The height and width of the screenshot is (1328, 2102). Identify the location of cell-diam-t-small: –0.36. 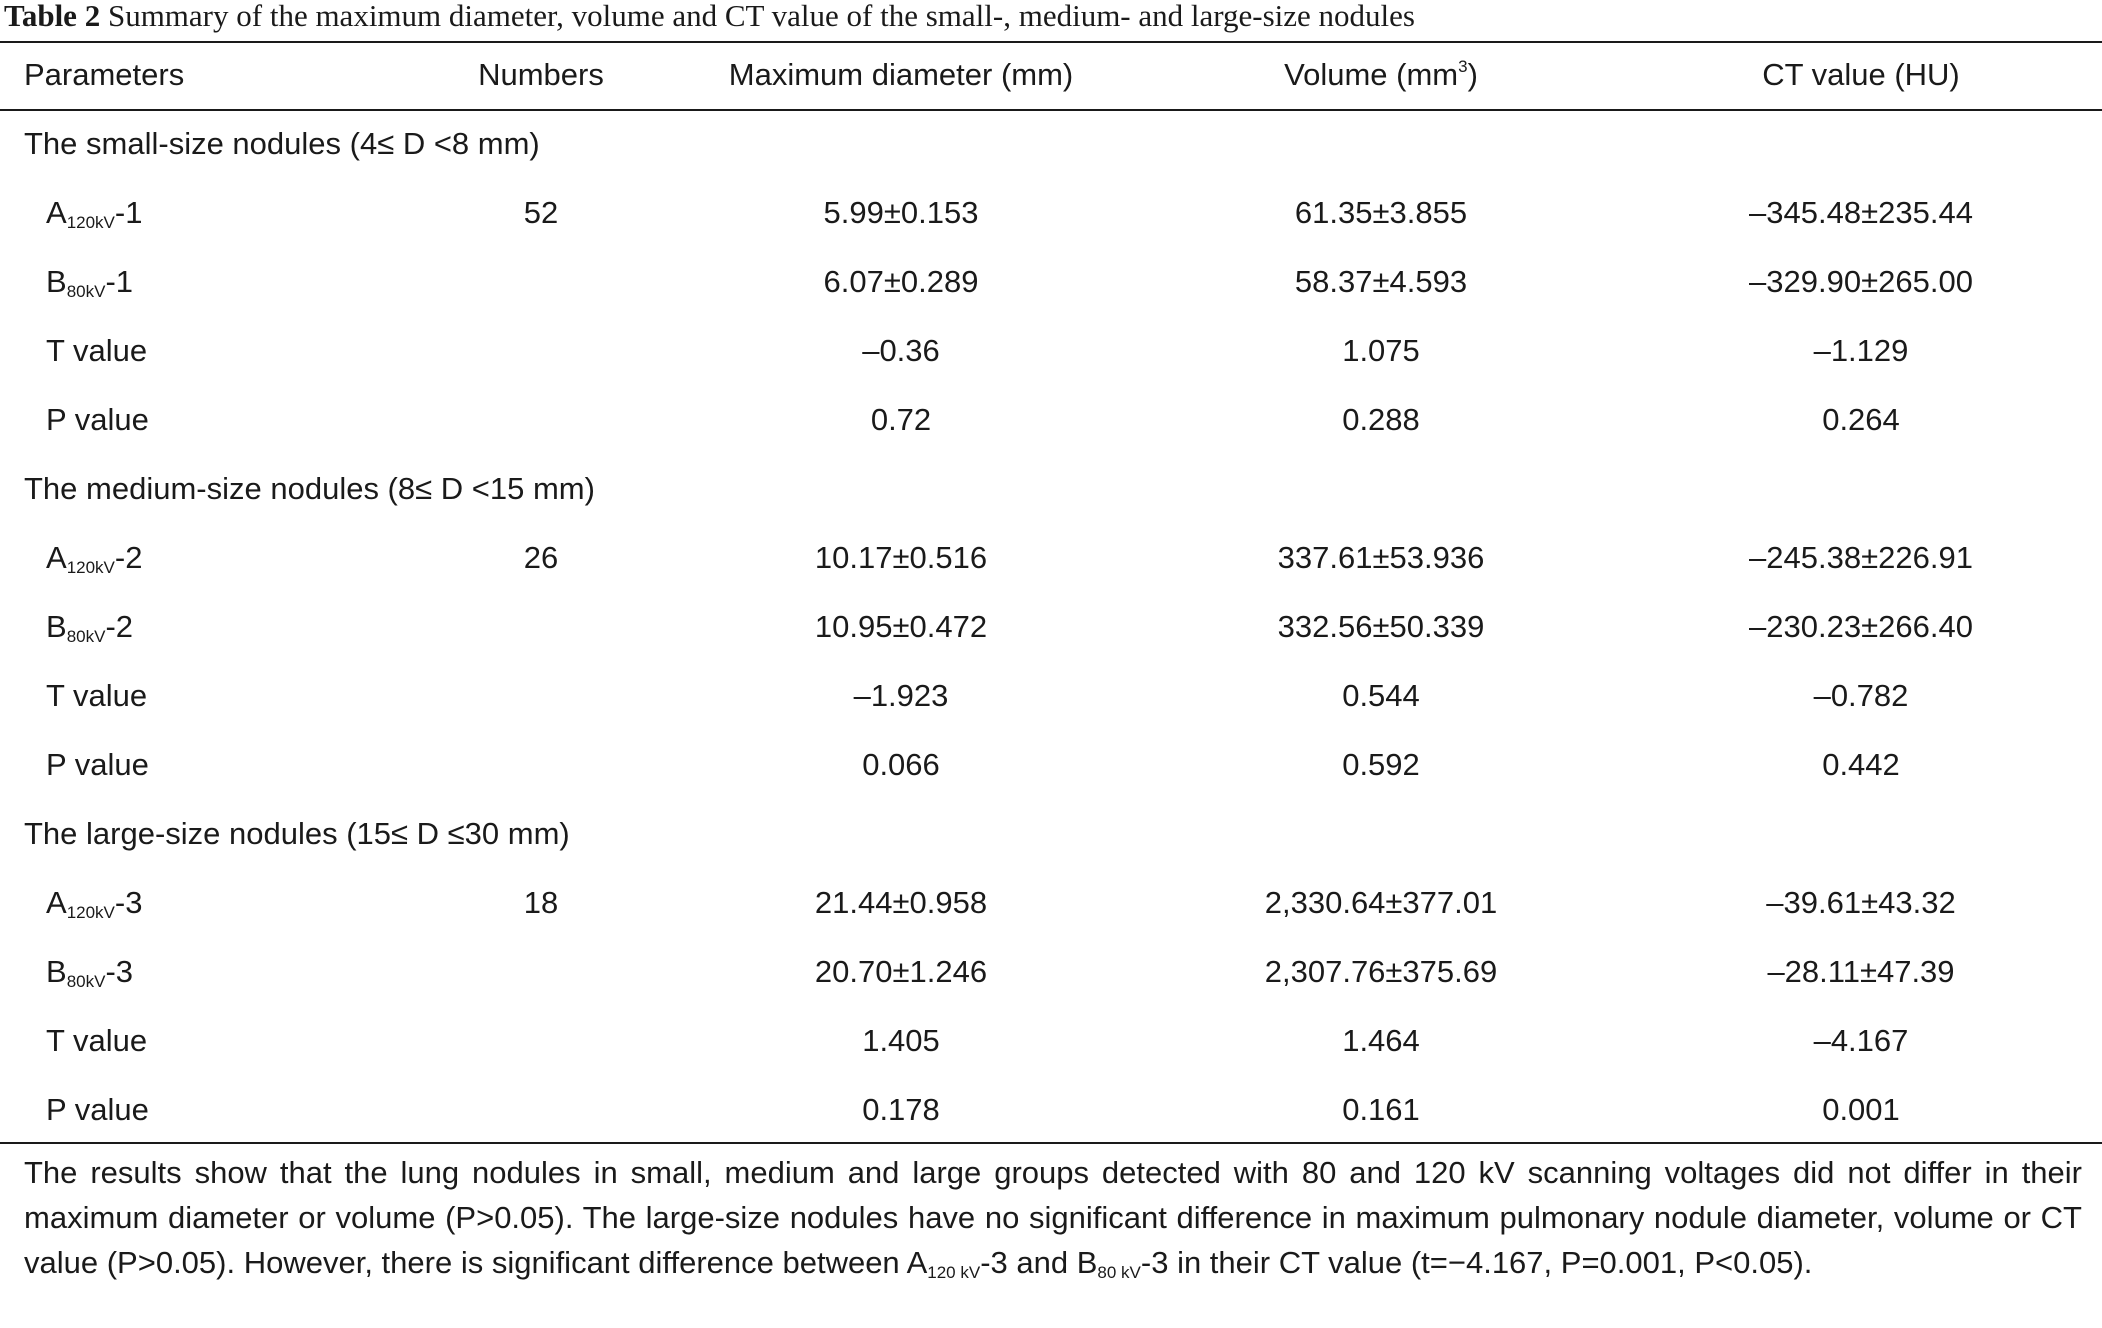
(901, 350).